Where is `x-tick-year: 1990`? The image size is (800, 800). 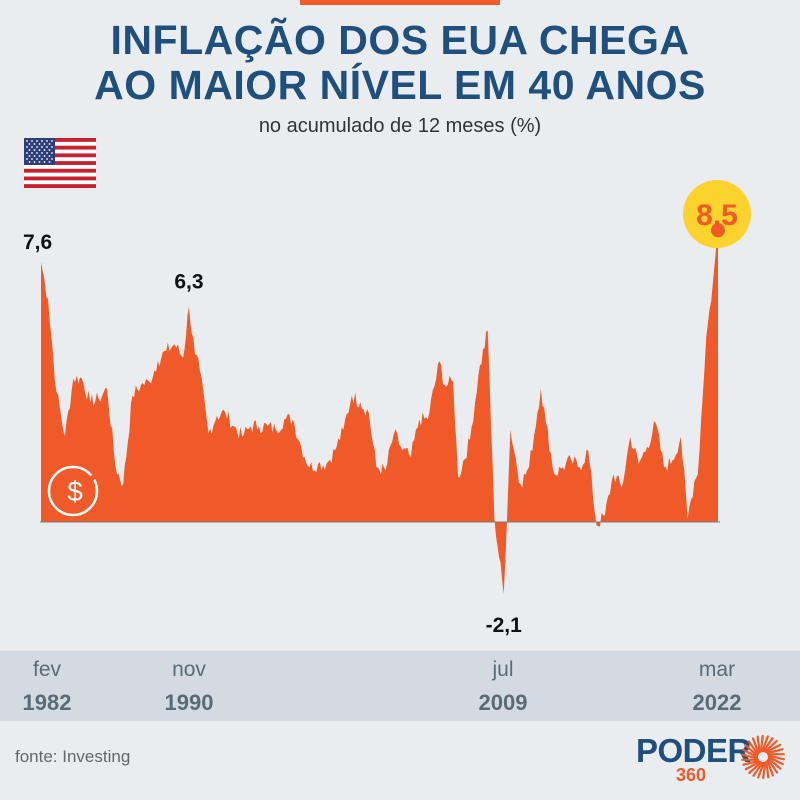
x-tick-year: 1990 is located at coordinates (189, 702).